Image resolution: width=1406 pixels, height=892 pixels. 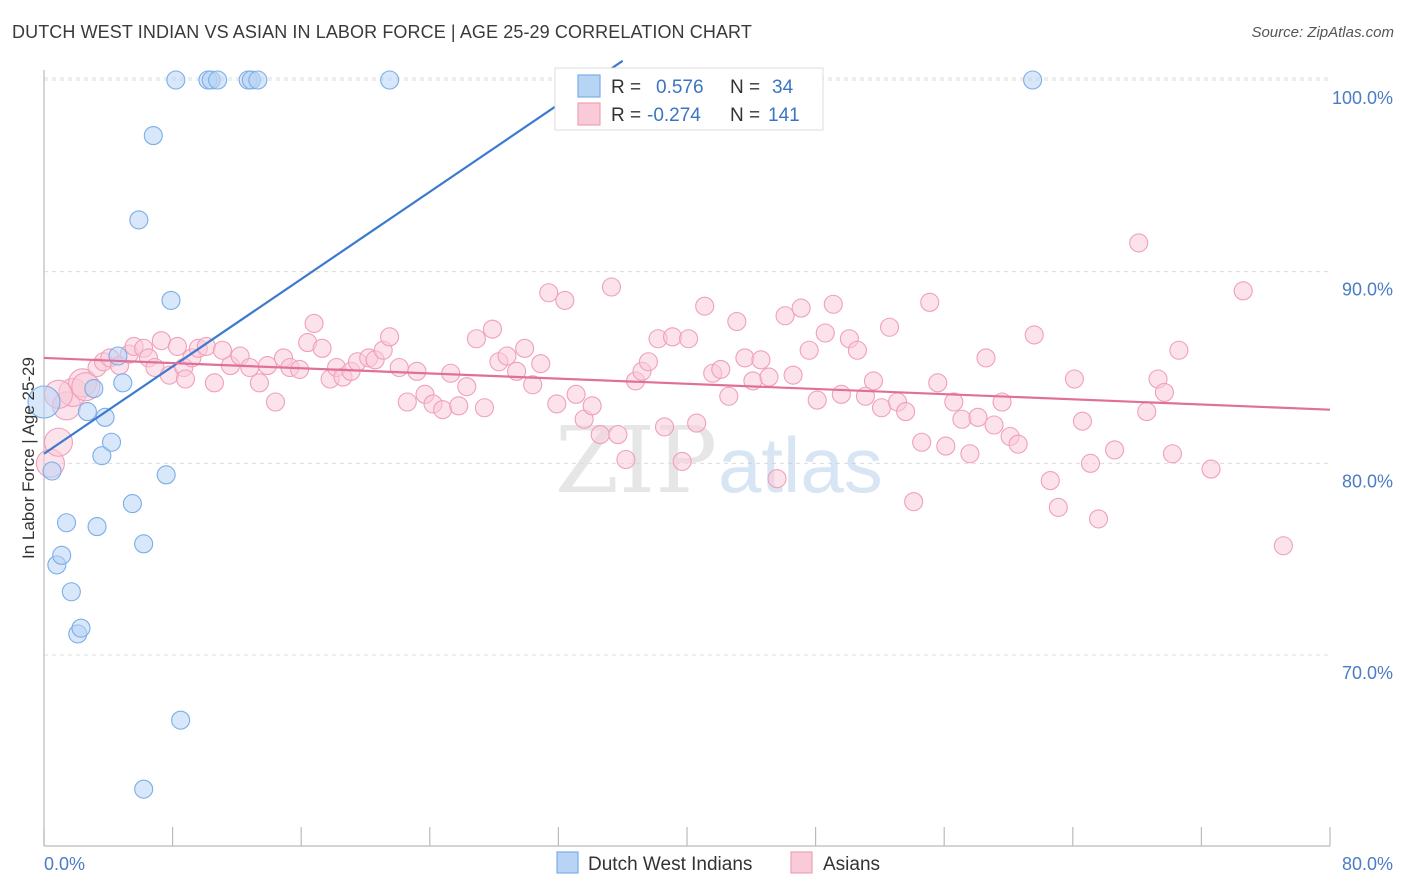 I want to click on y-tick-label-90: 90.0%, so click(x=1367, y=290).